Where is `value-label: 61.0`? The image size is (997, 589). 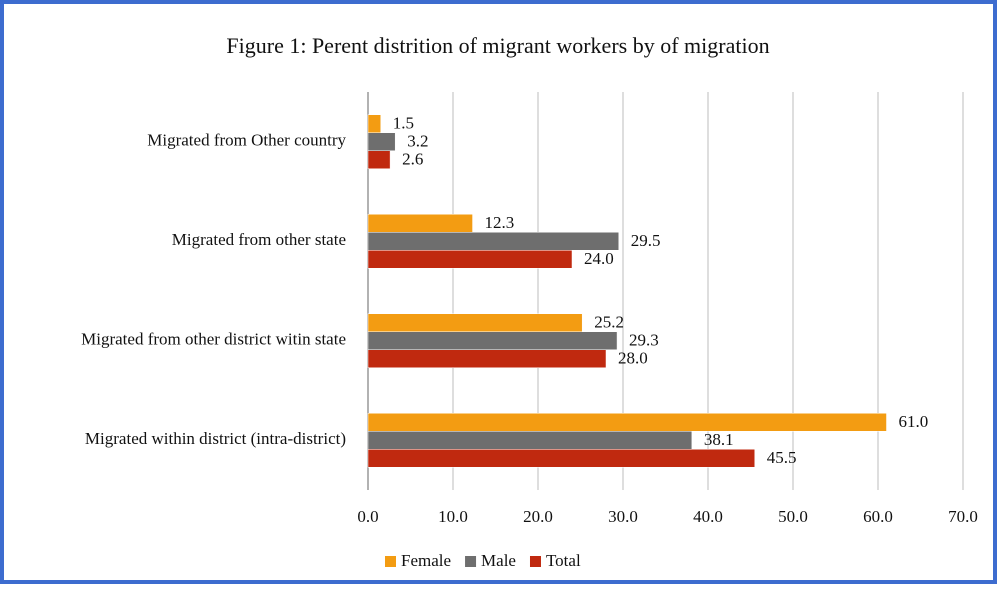 value-label: 61.0 is located at coordinates (914, 421).